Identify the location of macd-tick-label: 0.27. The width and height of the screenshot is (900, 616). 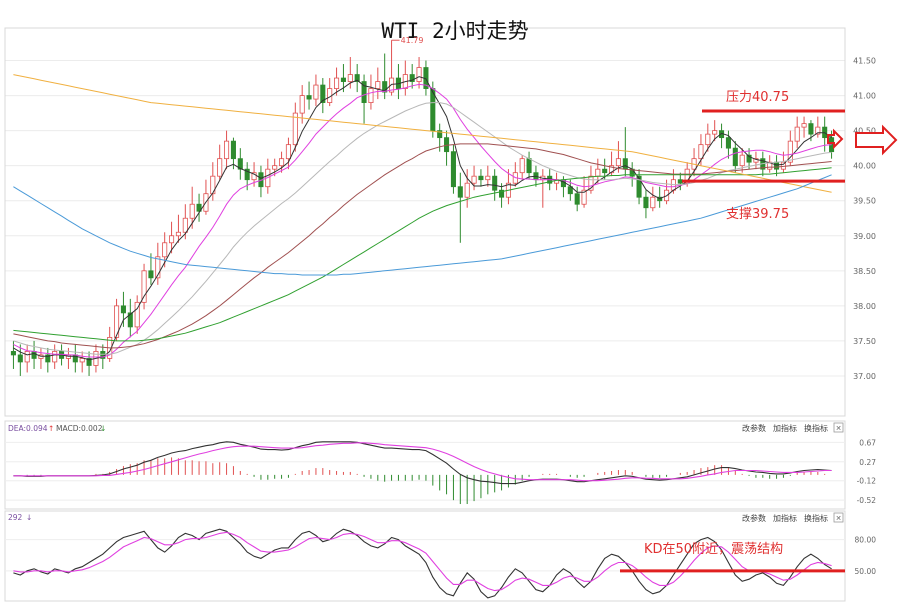
(867, 462).